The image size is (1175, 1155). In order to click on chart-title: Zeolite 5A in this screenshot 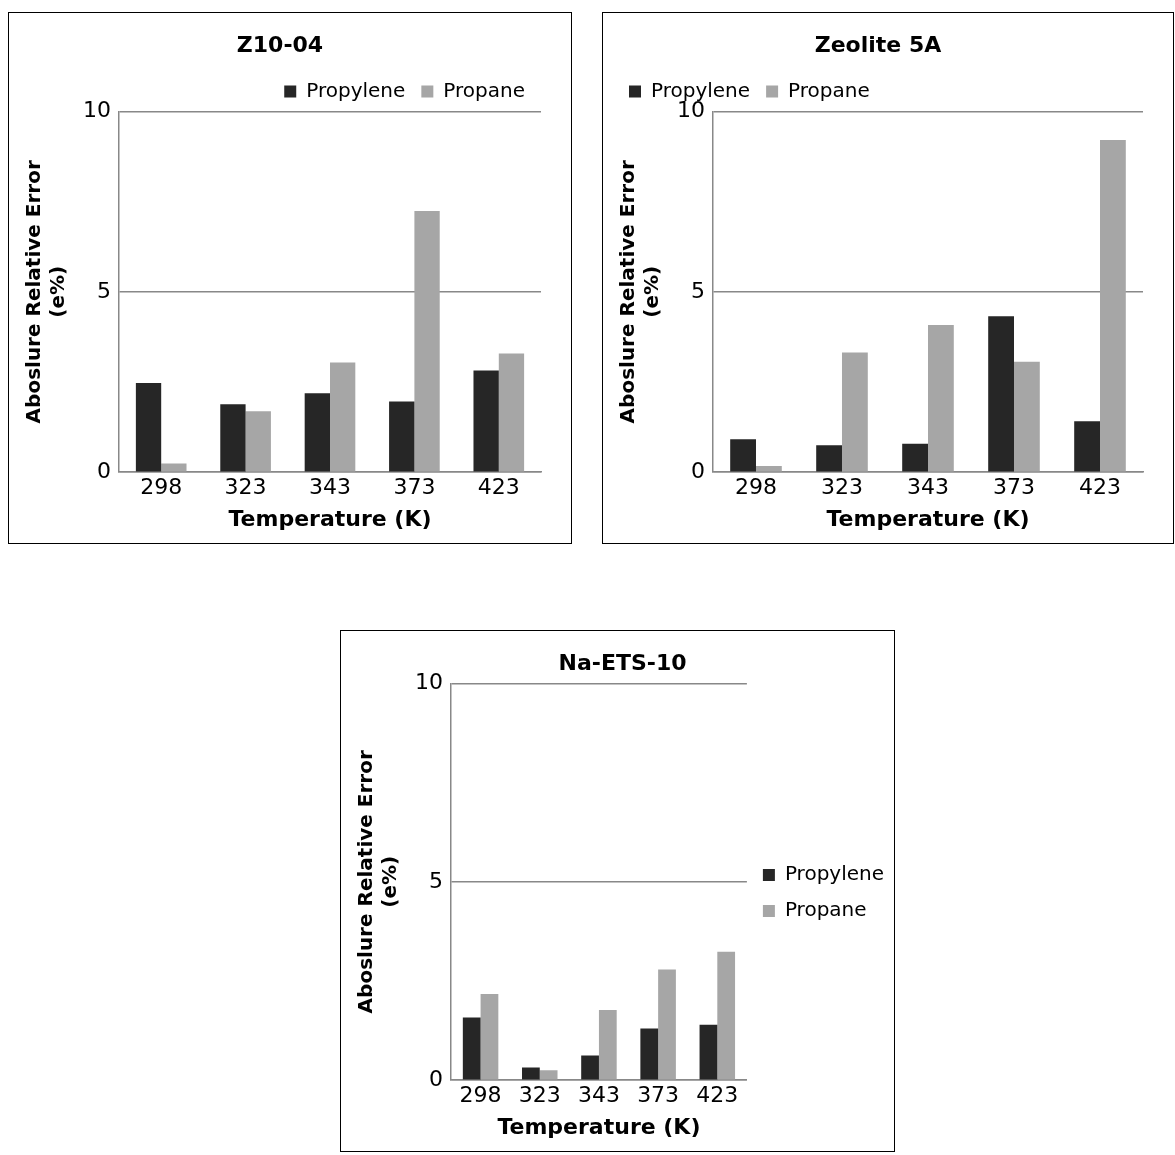, I will do `click(878, 44)`.